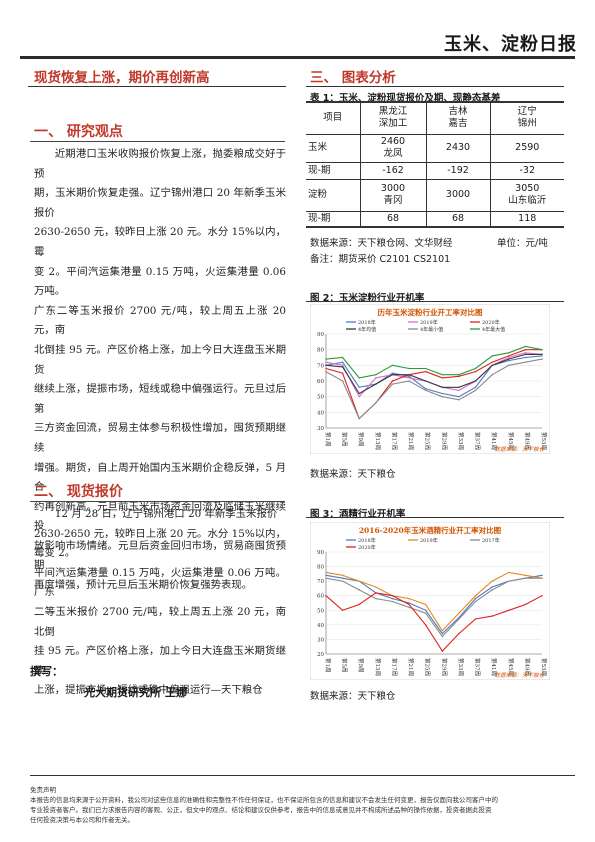 Image resolution: width=595 pixels, height=842 pixels. What do you see at coordinates (405, 98) in the screenshot?
I see `table1-caption: 表 1：玉米、淀粉现货报价及期、现静态基差` at bounding box center [405, 98].